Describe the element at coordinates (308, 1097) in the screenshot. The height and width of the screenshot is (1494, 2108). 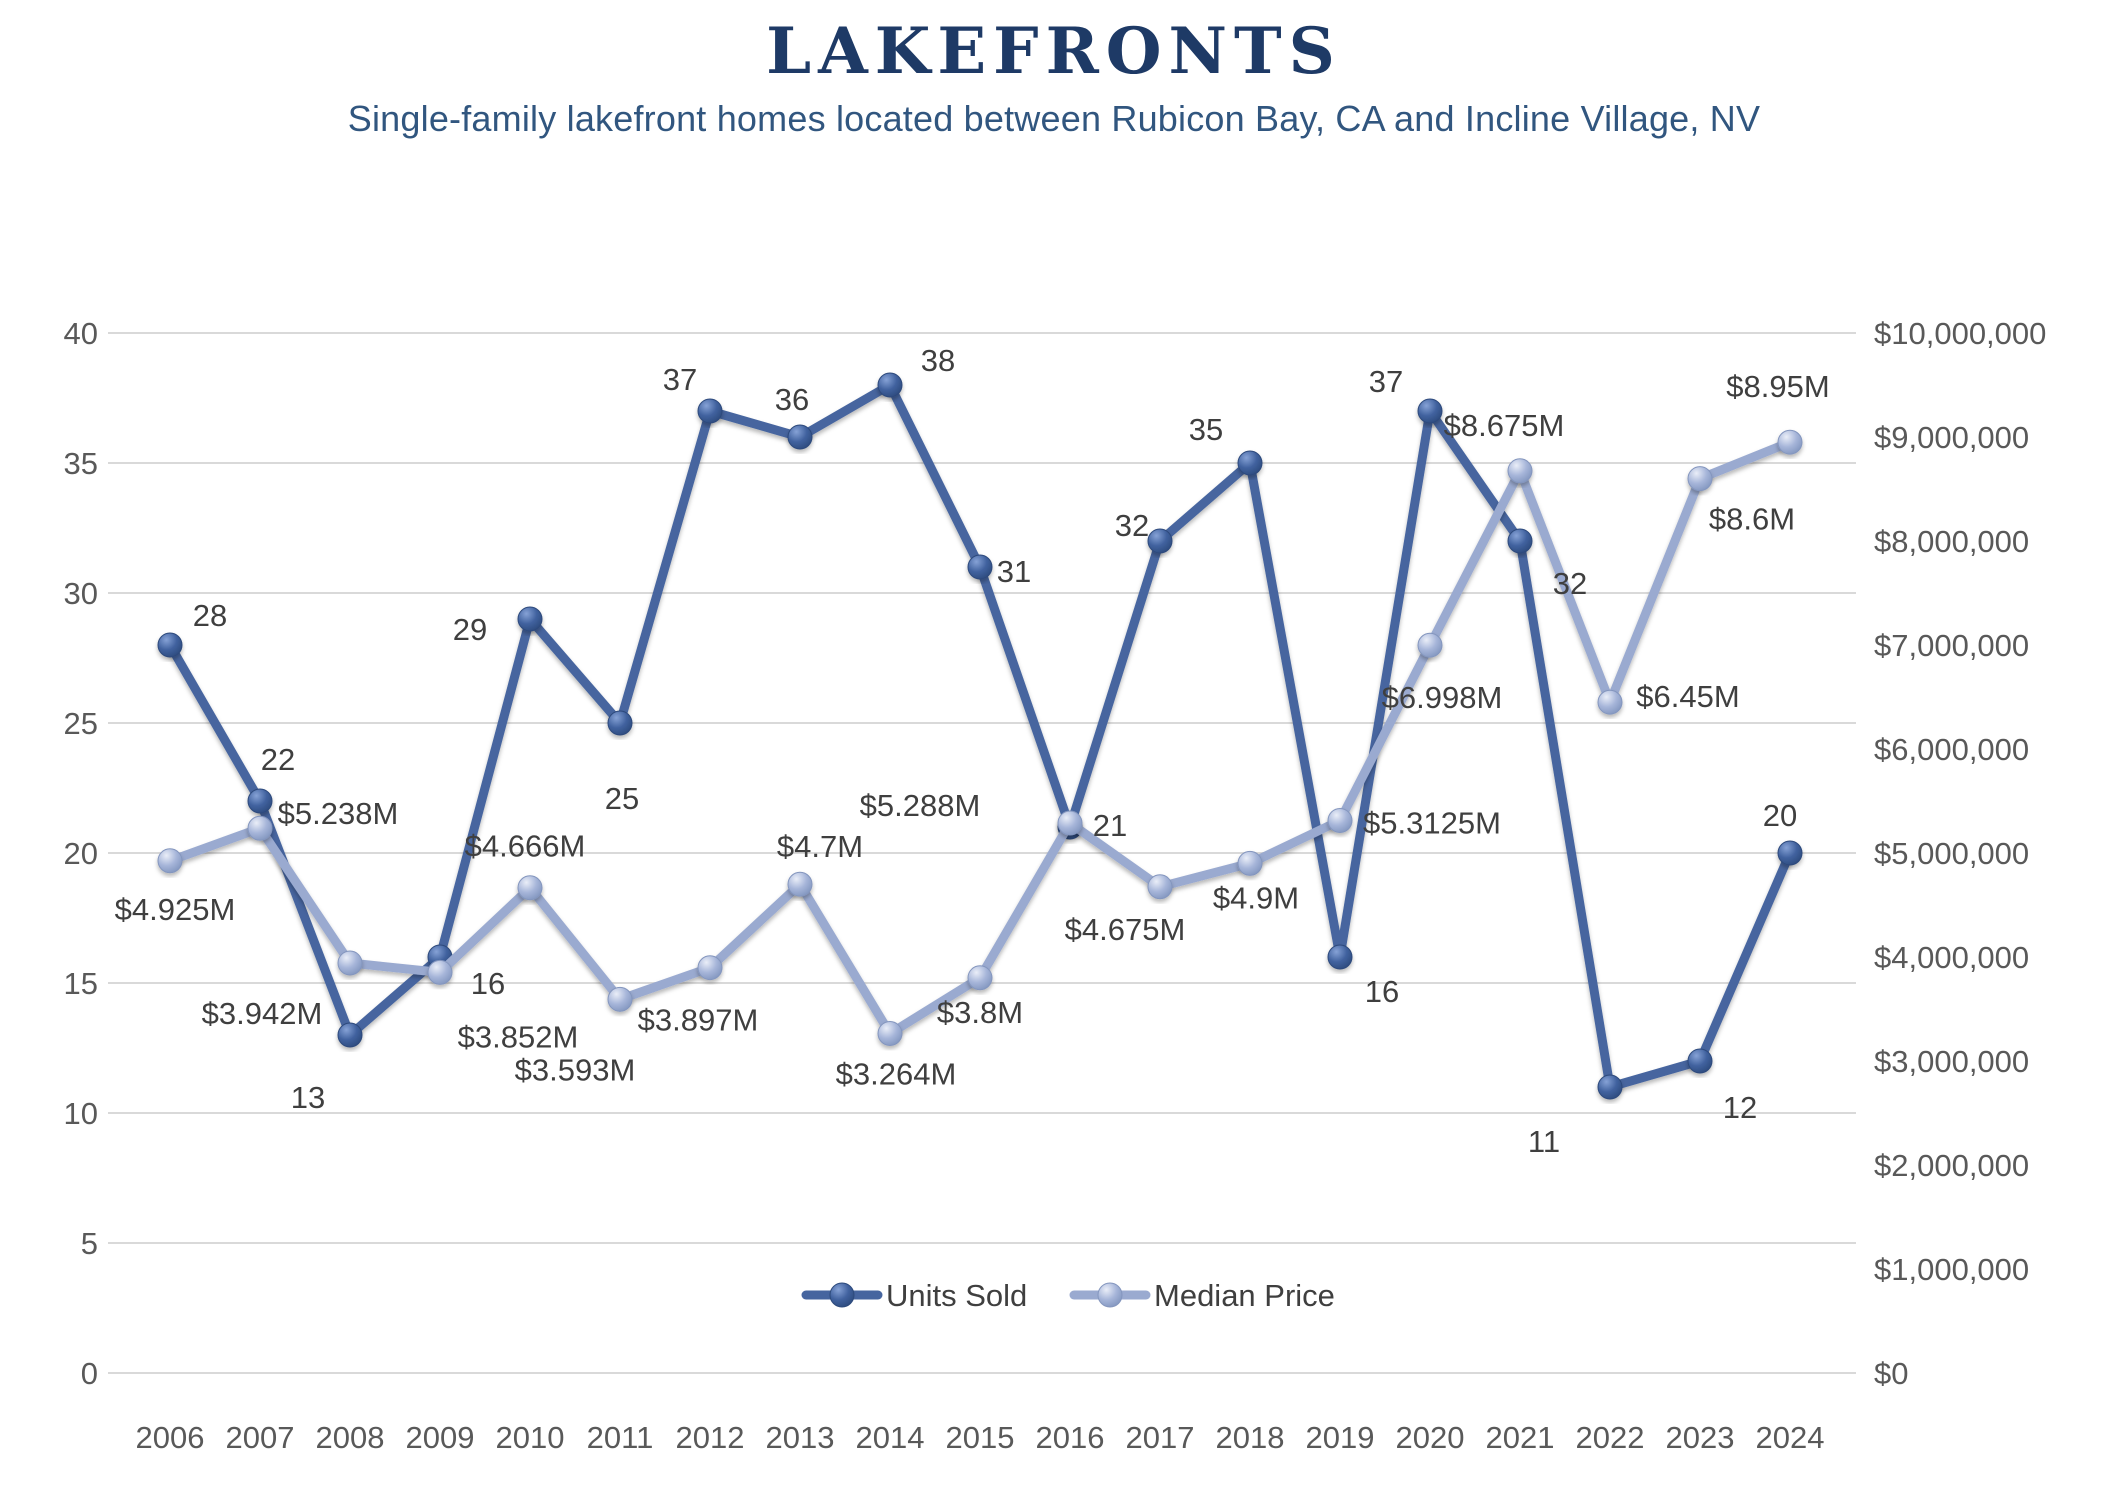
I see `units-sold-label: 13` at that location.